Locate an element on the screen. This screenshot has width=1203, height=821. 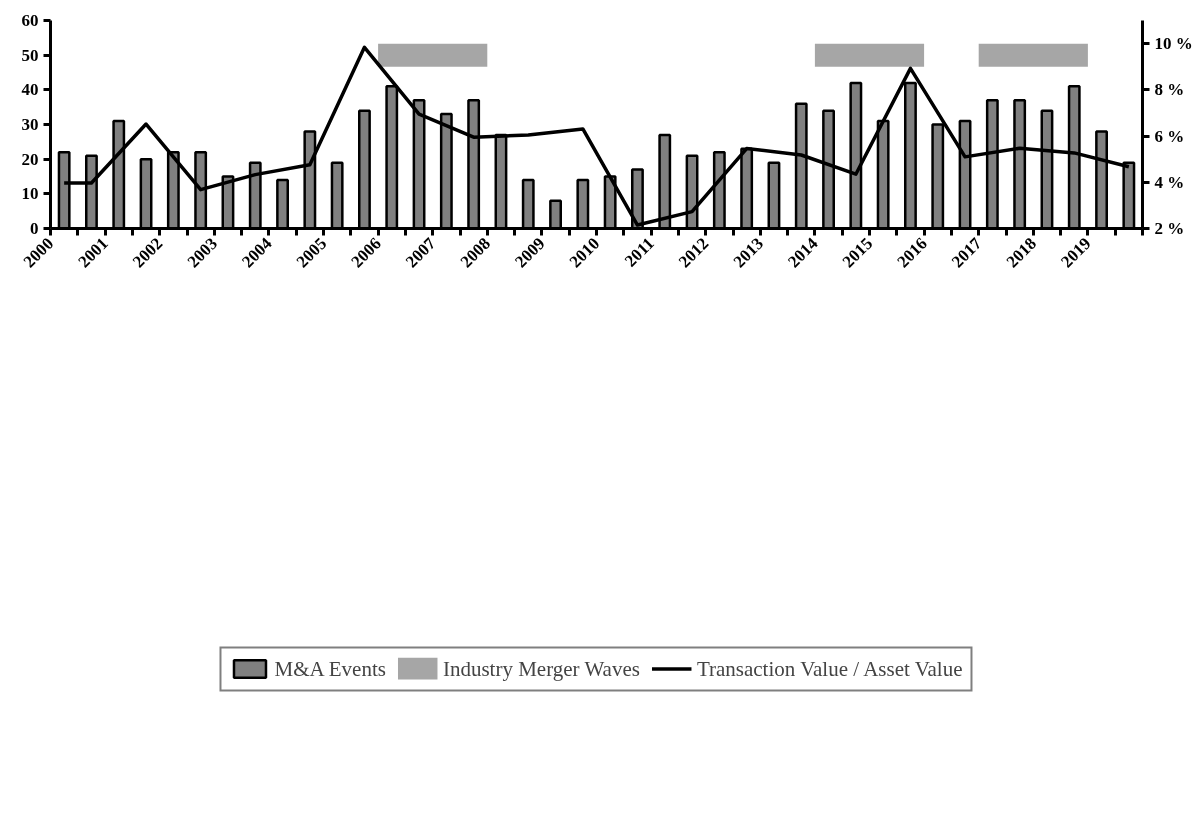
y-tick-label: 20 is located at coordinates (30, 159).